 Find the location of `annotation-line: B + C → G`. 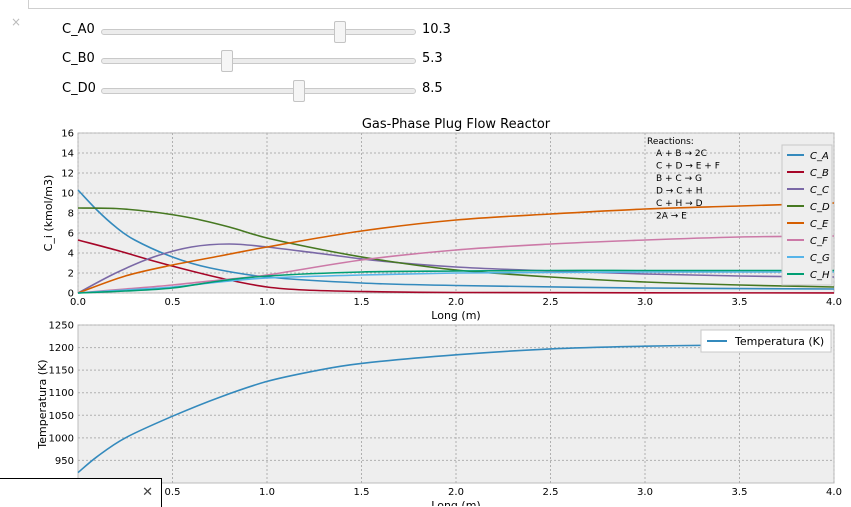

annotation-line: B + C → G is located at coordinates (679, 179).